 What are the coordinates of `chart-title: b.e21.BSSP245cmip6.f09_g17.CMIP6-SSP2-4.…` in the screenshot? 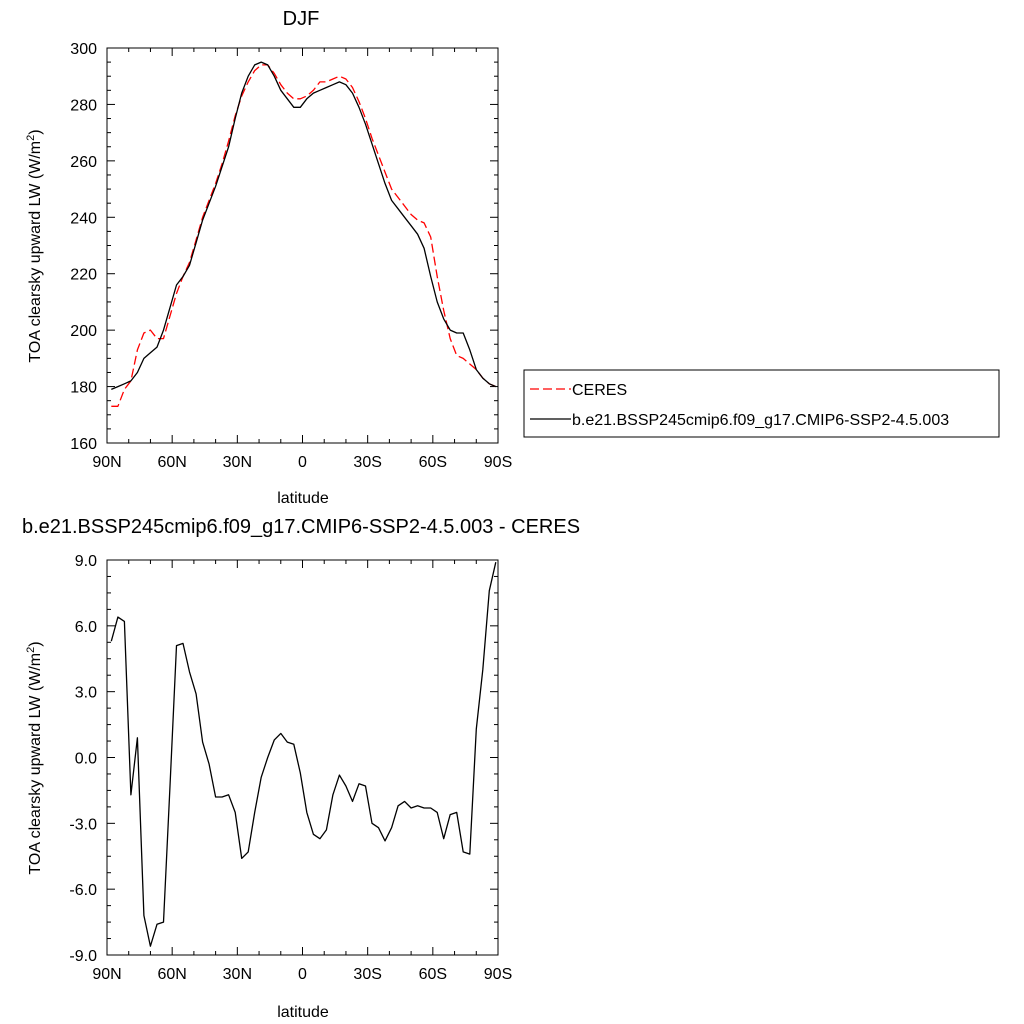 It's located at (301, 527).